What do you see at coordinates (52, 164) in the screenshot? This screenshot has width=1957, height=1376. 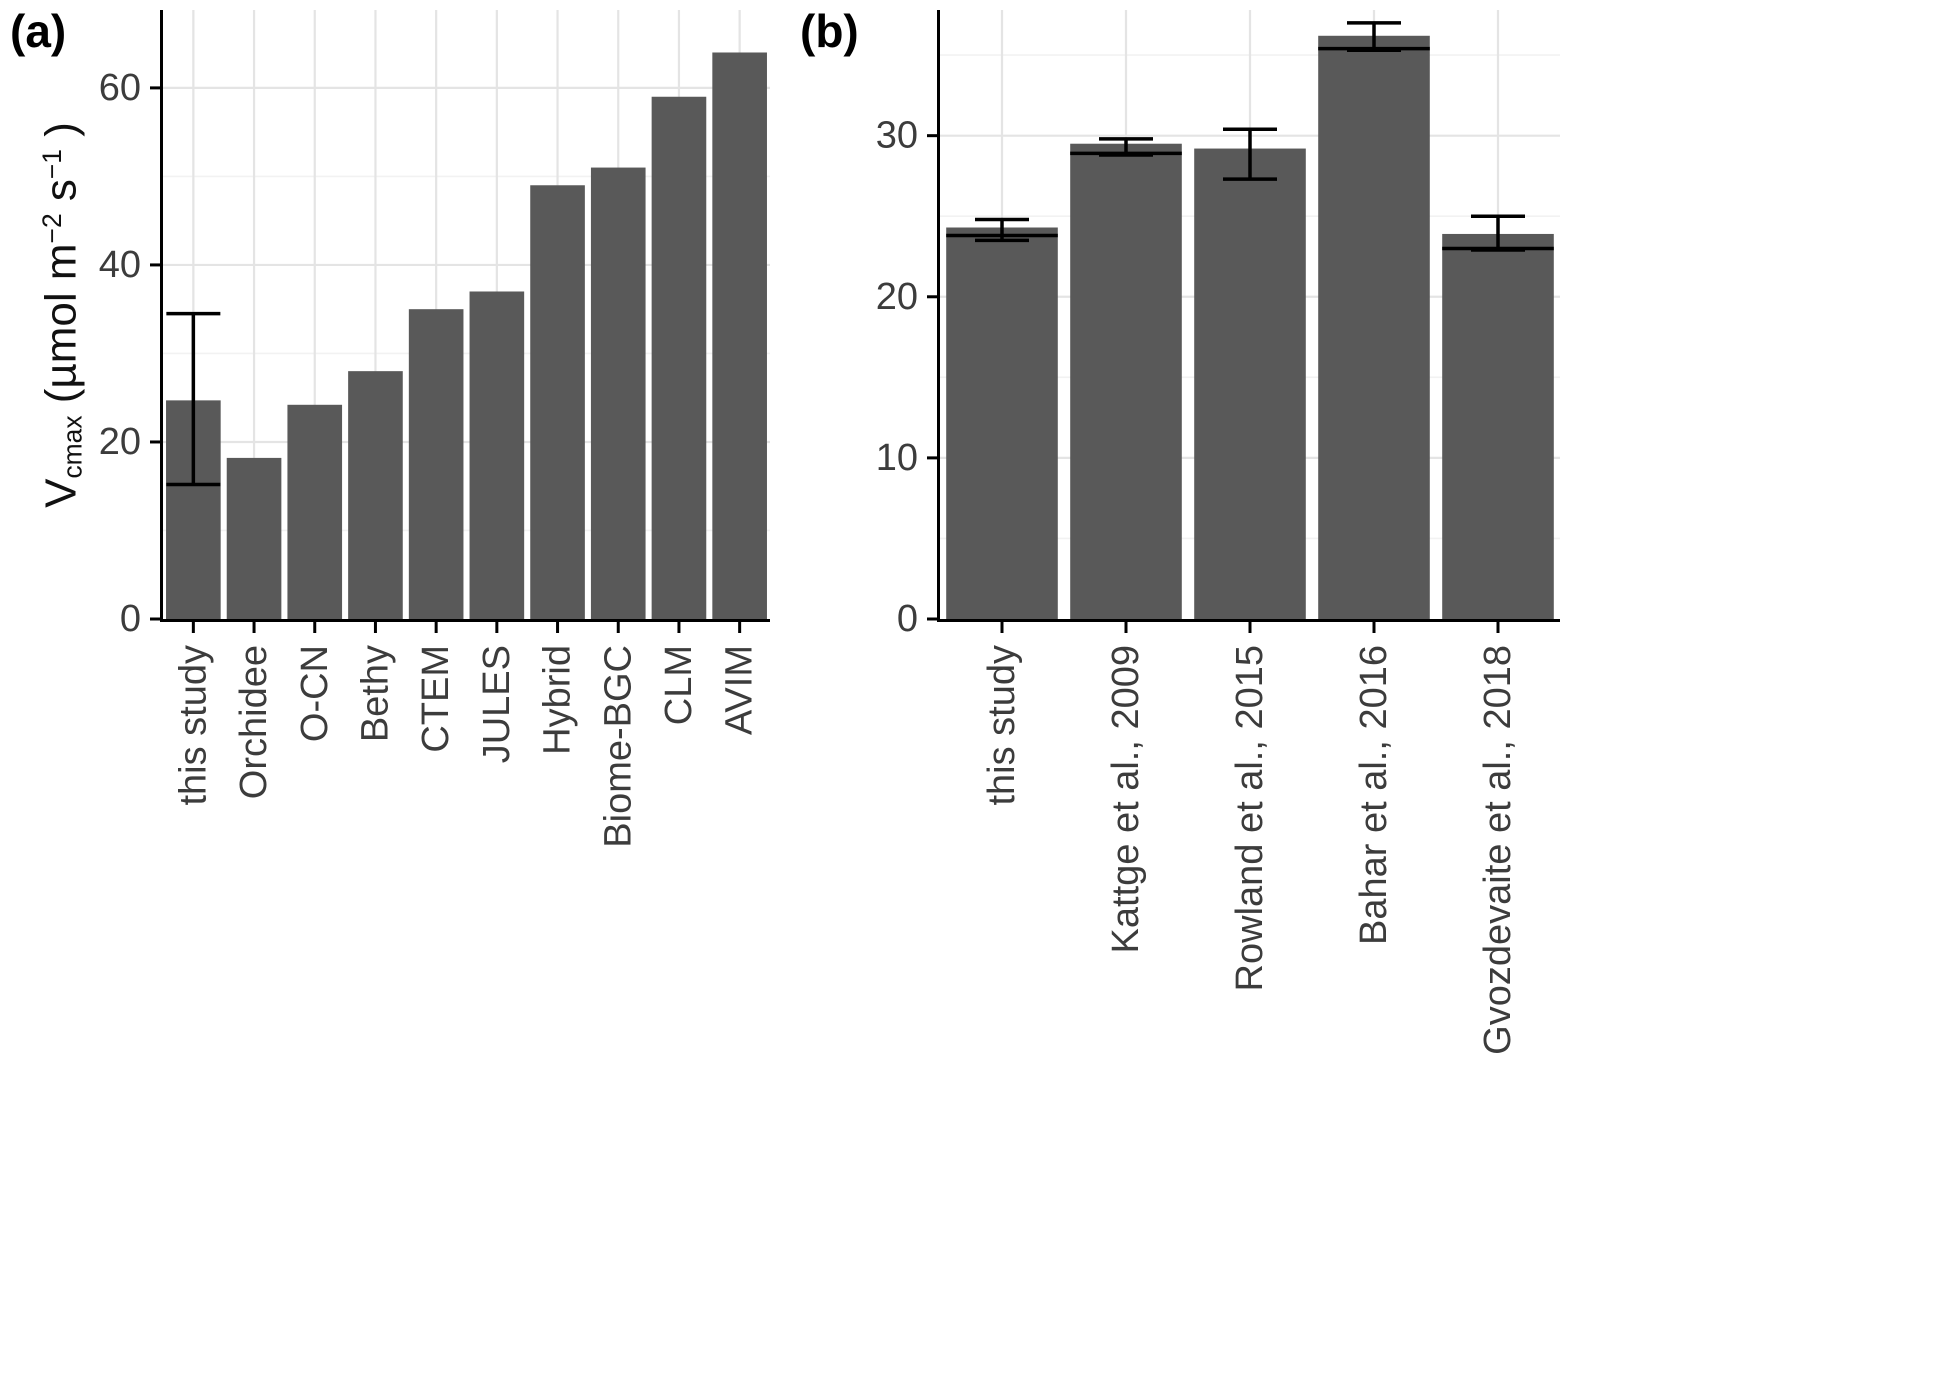 I see `y-axis-label-superscript-2: −1` at bounding box center [52, 164].